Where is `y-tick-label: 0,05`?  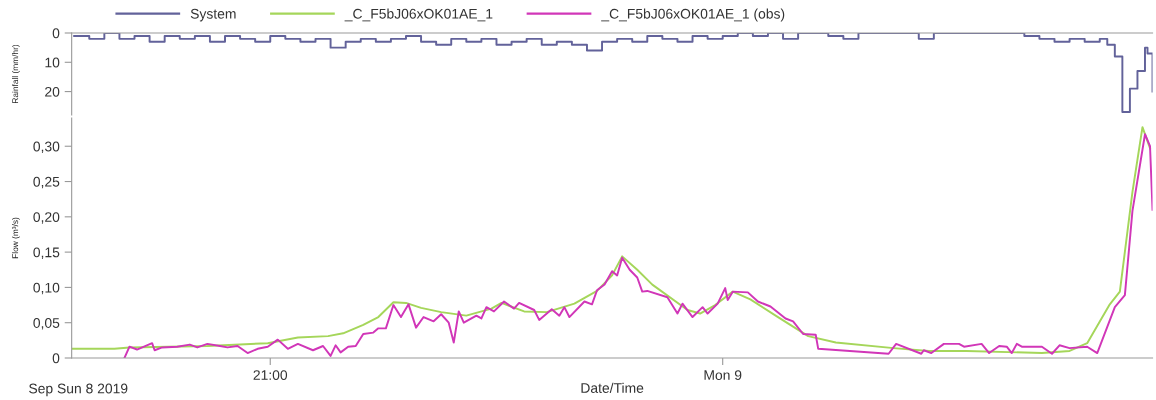 y-tick-label: 0,05 is located at coordinates (46, 324).